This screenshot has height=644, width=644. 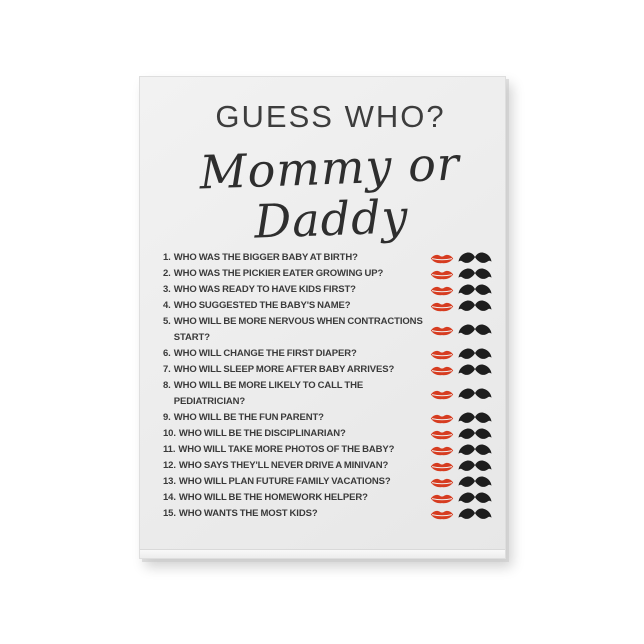 What do you see at coordinates (169, 449) in the screenshot?
I see `question-number: 11.` at bounding box center [169, 449].